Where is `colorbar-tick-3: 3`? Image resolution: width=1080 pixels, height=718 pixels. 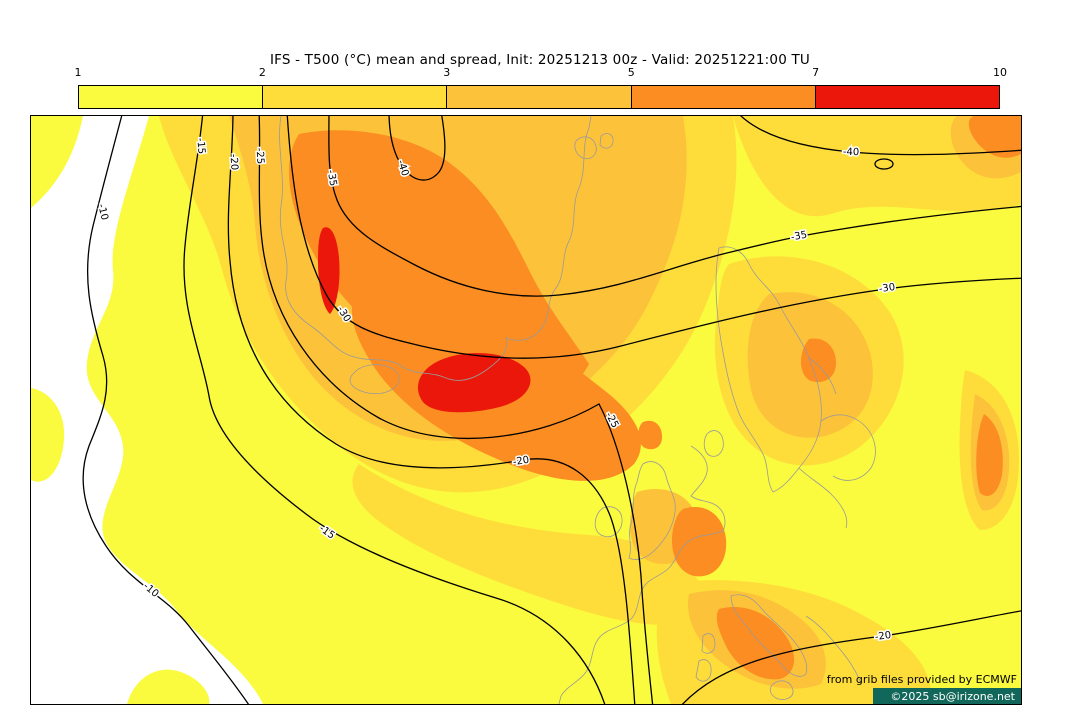
colorbar-tick-3: 3 is located at coordinates (447, 72).